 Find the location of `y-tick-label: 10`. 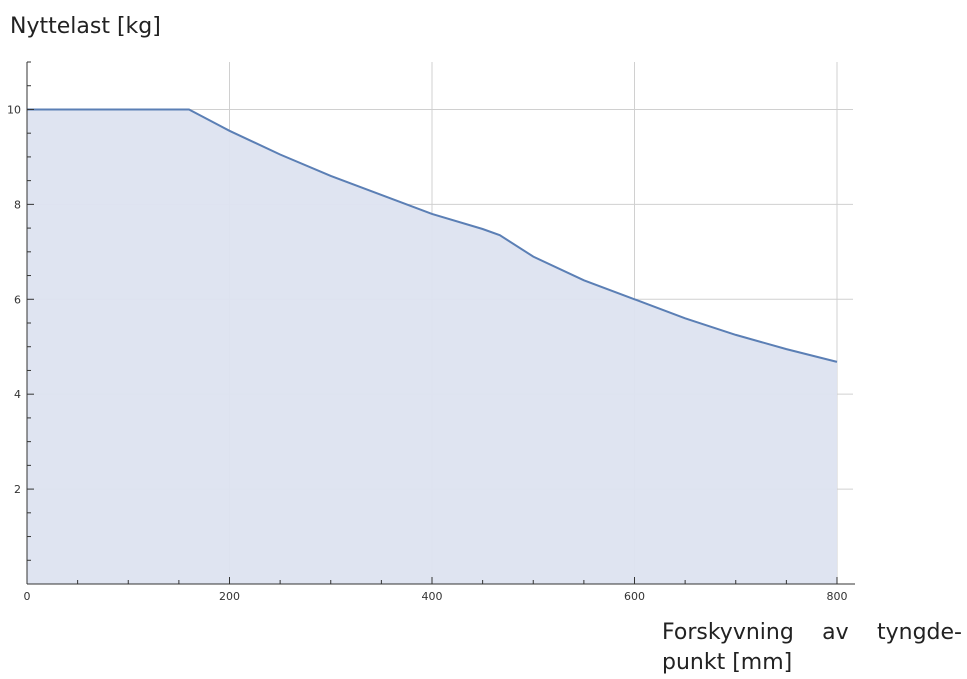

y-tick-label: 10 is located at coordinates (14, 109).